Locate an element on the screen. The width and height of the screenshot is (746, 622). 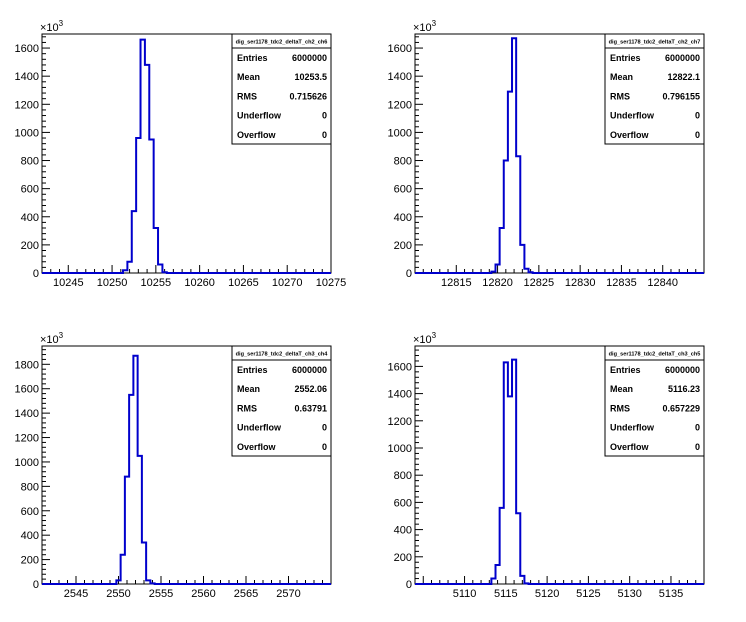
x-tick-label: 2570 is located at coordinates (288, 594).